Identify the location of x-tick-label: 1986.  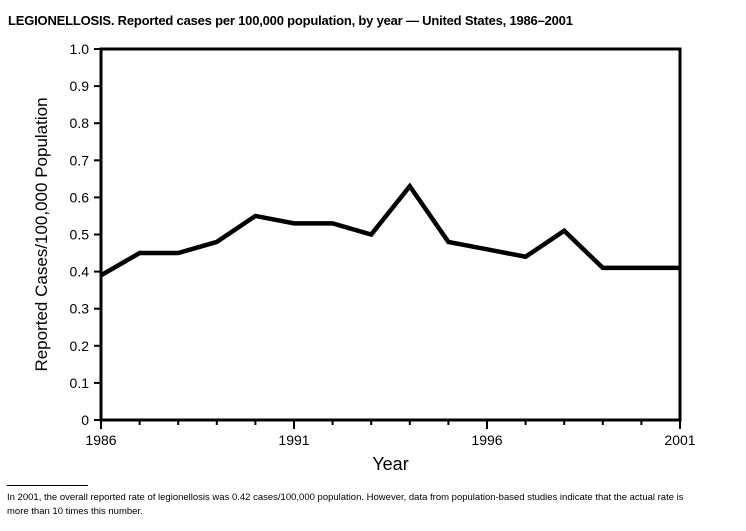
(100, 440).